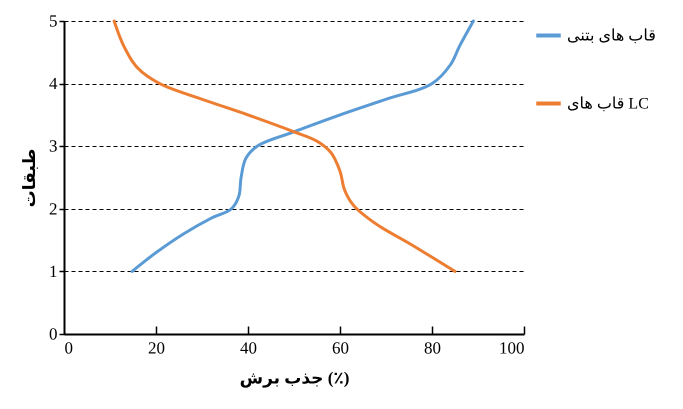  Describe the element at coordinates (53, 21) in the screenshot. I see `y-tick-label: 5` at that location.